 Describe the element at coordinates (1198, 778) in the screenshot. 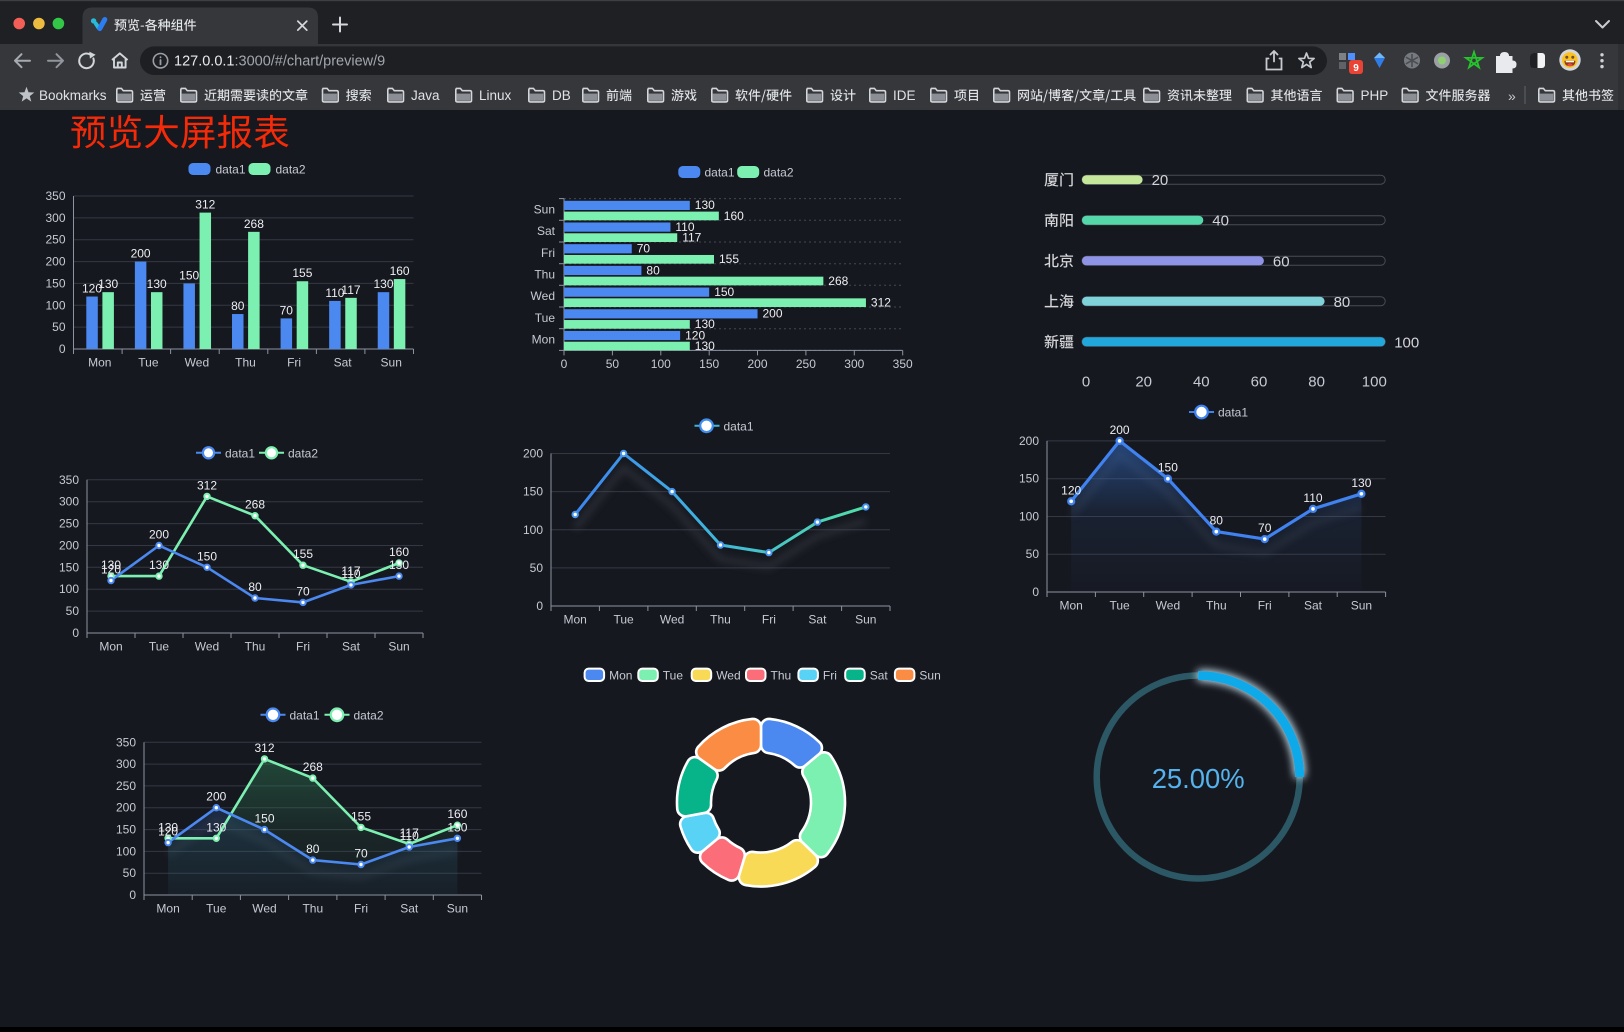

I see `svg-text: 25.00%` at that location.